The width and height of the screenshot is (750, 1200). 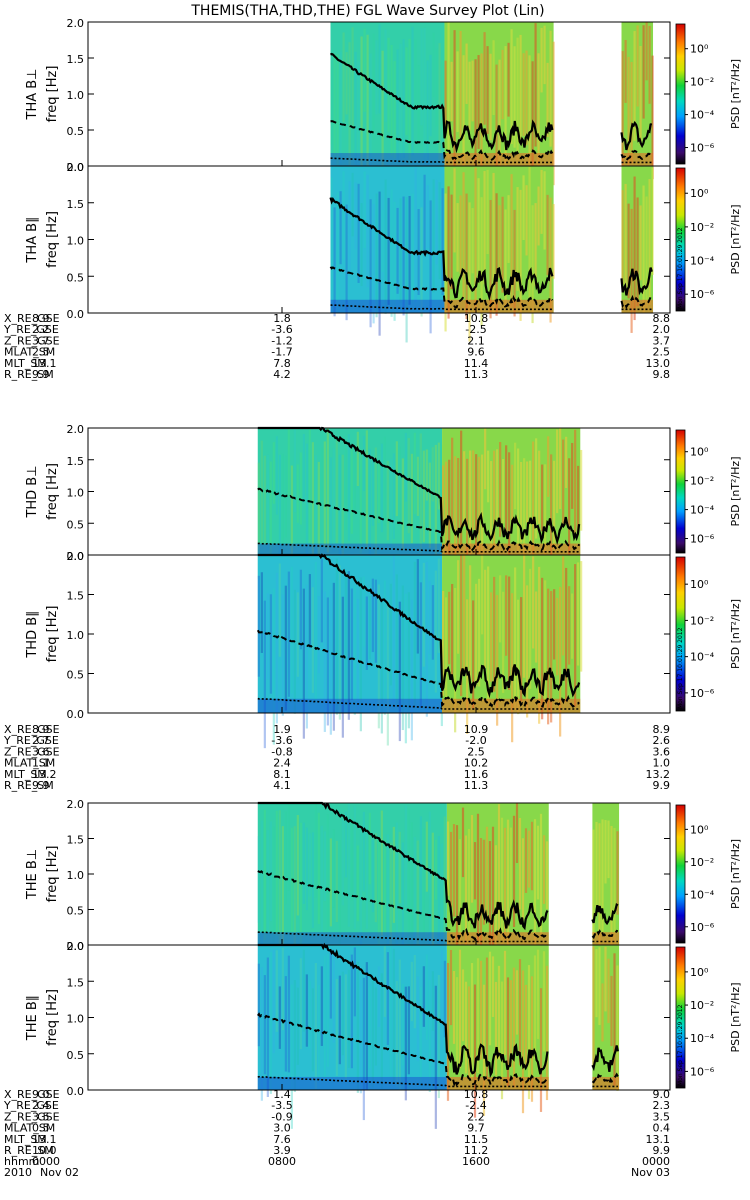 I want to click on colorbar-tick-label: 10⁻⁶, so click(x=702, y=927).